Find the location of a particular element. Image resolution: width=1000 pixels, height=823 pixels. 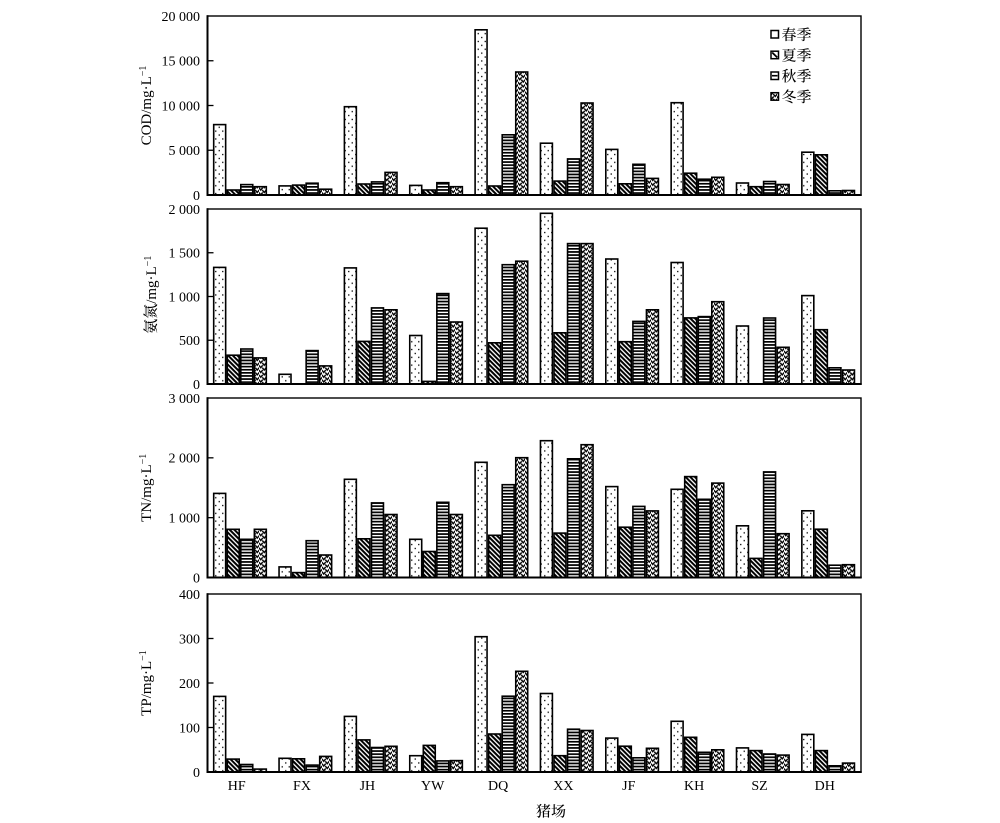

svg-text: DQ is located at coordinates (498, 786).